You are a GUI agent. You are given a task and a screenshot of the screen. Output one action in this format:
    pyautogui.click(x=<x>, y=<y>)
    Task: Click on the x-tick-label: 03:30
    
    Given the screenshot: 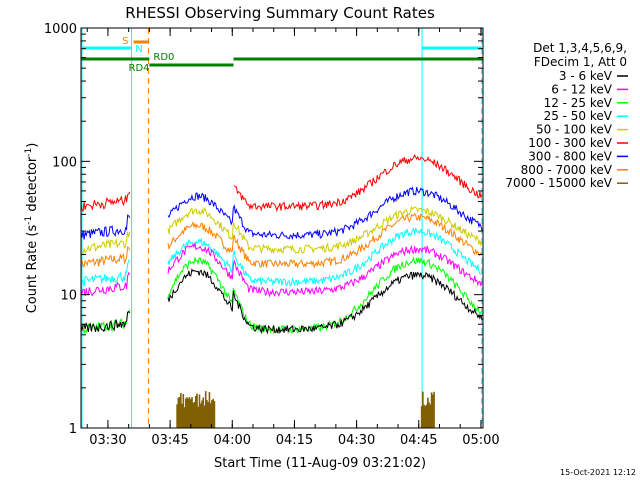 What is the action you would take?
    pyautogui.click(x=107, y=440)
    